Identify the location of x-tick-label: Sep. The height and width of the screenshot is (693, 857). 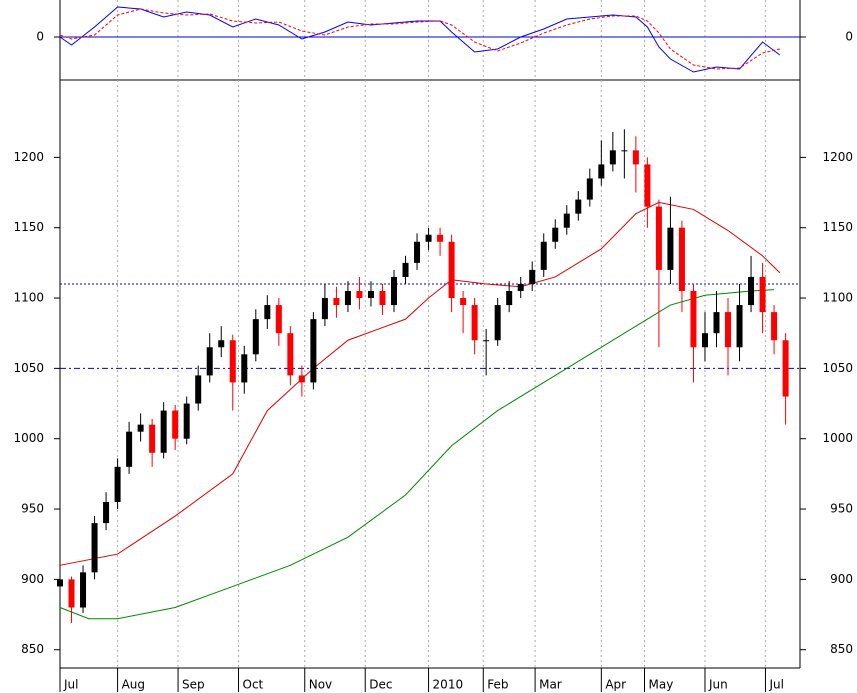
(193, 685).